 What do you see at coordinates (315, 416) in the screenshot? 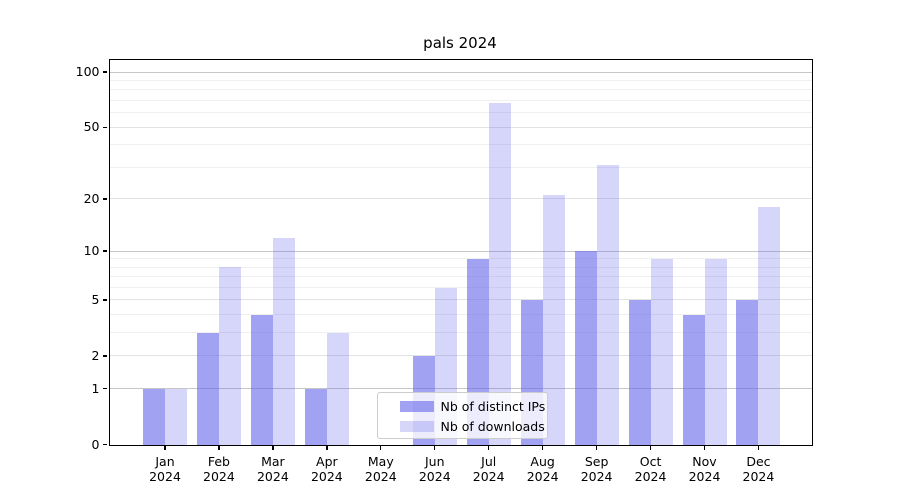
I see `bar-ips-apr` at bounding box center [315, 416].